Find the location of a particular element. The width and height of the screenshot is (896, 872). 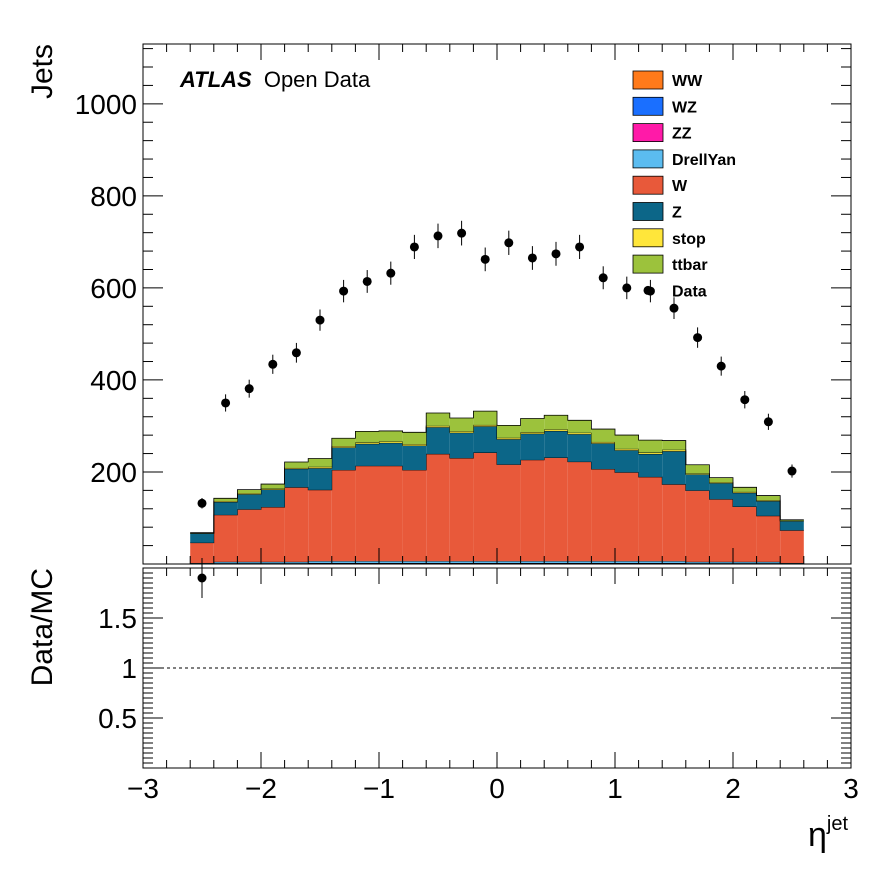

y-tick-label: 600 is located at coordinates (113, 288).